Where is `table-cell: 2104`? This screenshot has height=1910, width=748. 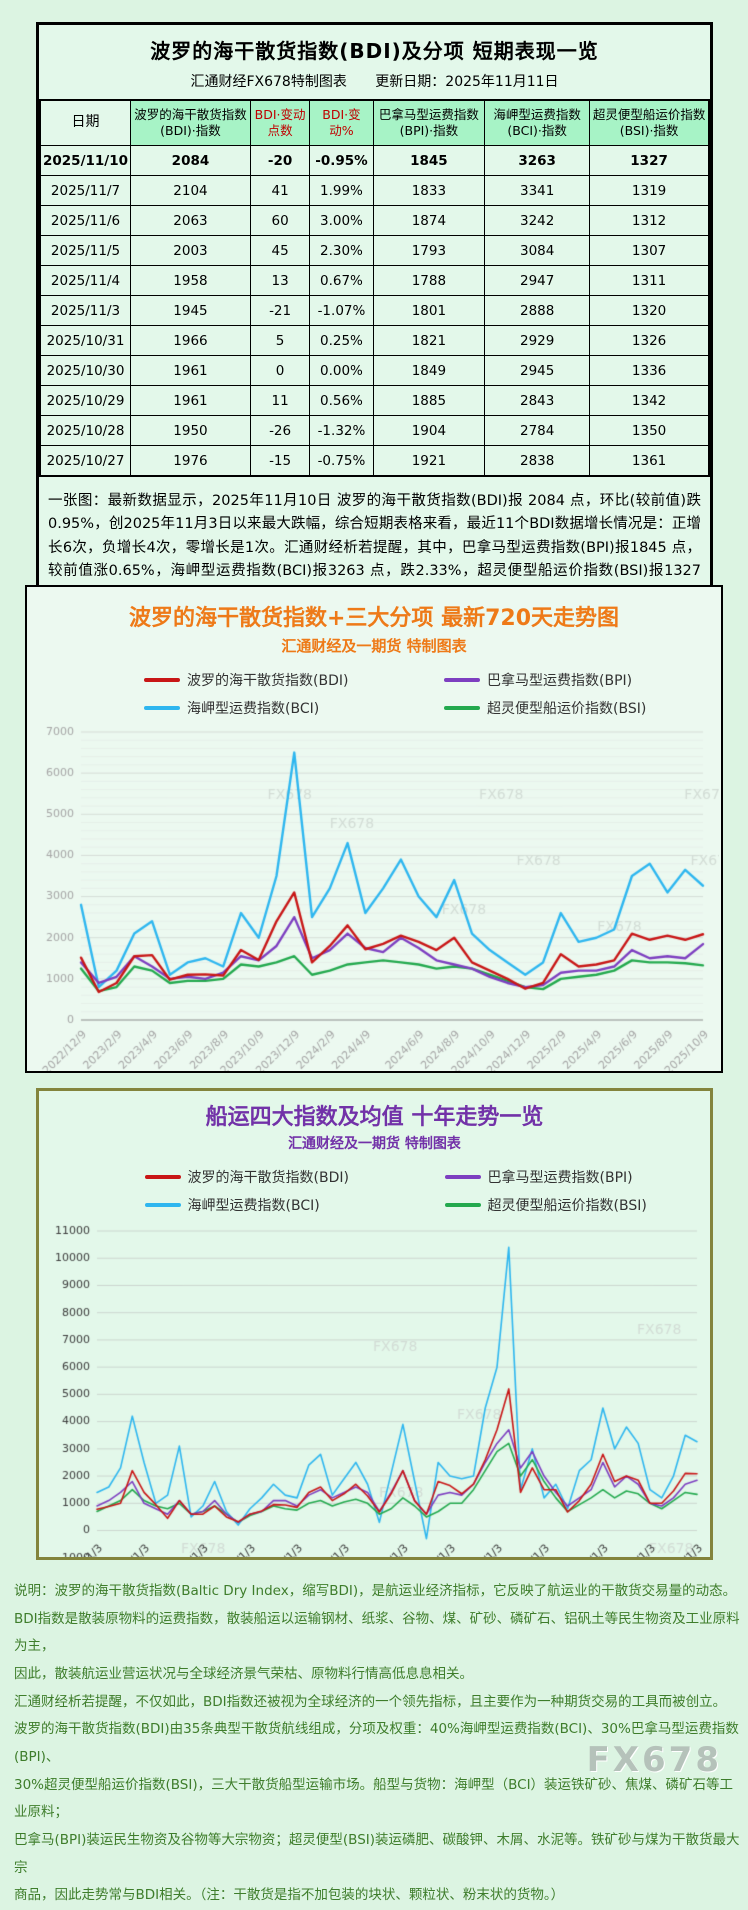
table-cell: 2104 is located at coordinates (190, 190).